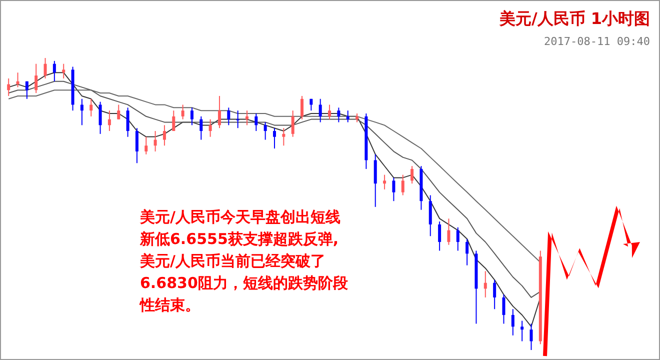  I want to click on annotation: 6.6830阻力，短线的跌势阶段, so click(244, 283).